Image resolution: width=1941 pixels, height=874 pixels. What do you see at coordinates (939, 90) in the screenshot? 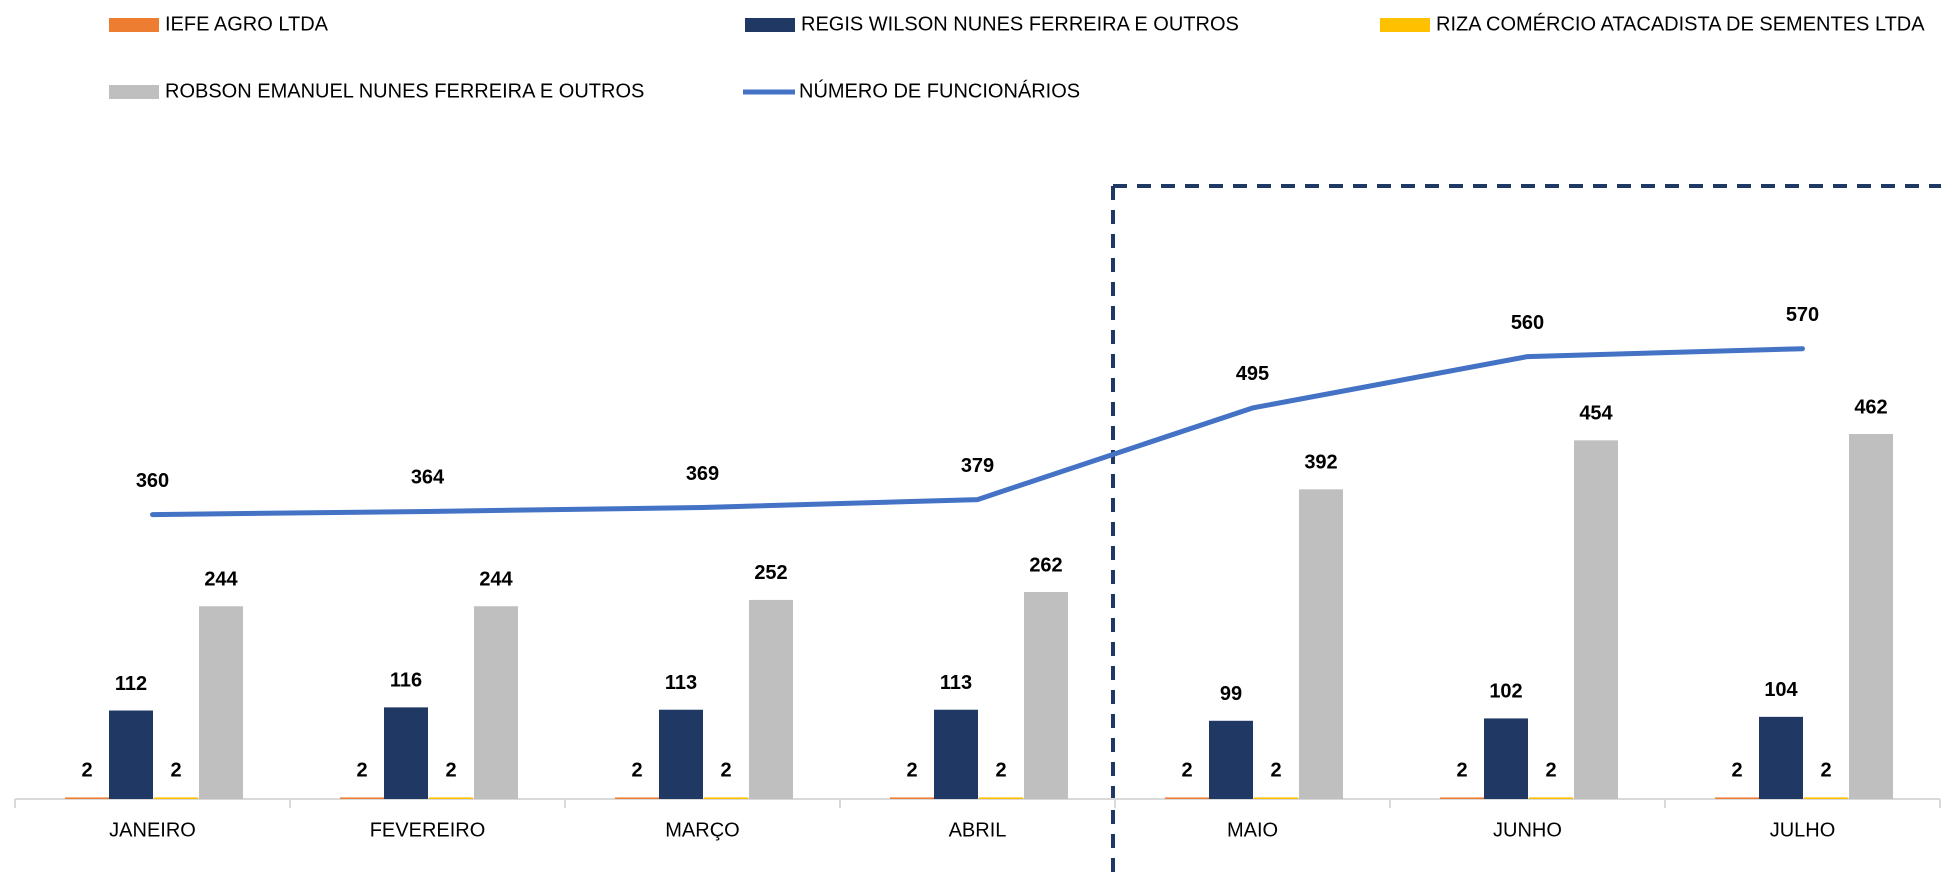
I see `legend-label: NÚMERO DE FUNCIONÁRIOS` at bounding box center [939, 90].